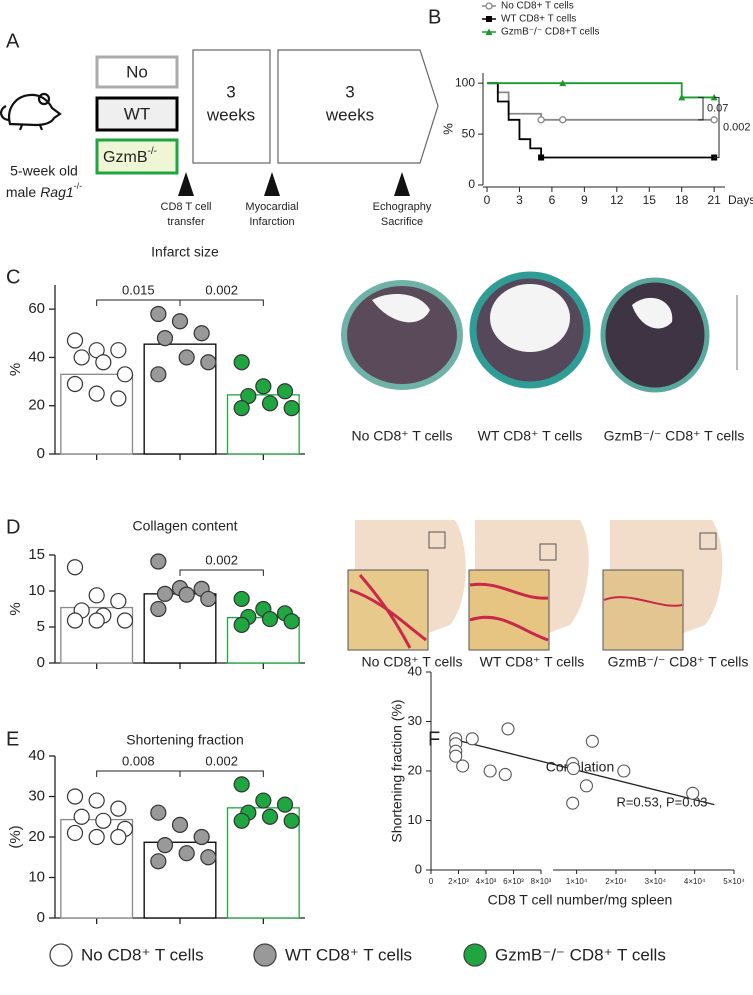 The image size is (753, 995). Describe the element at coordinates (616, 881) in the screenshot. I see `x-tick-label: 2×10⁴` at that location.